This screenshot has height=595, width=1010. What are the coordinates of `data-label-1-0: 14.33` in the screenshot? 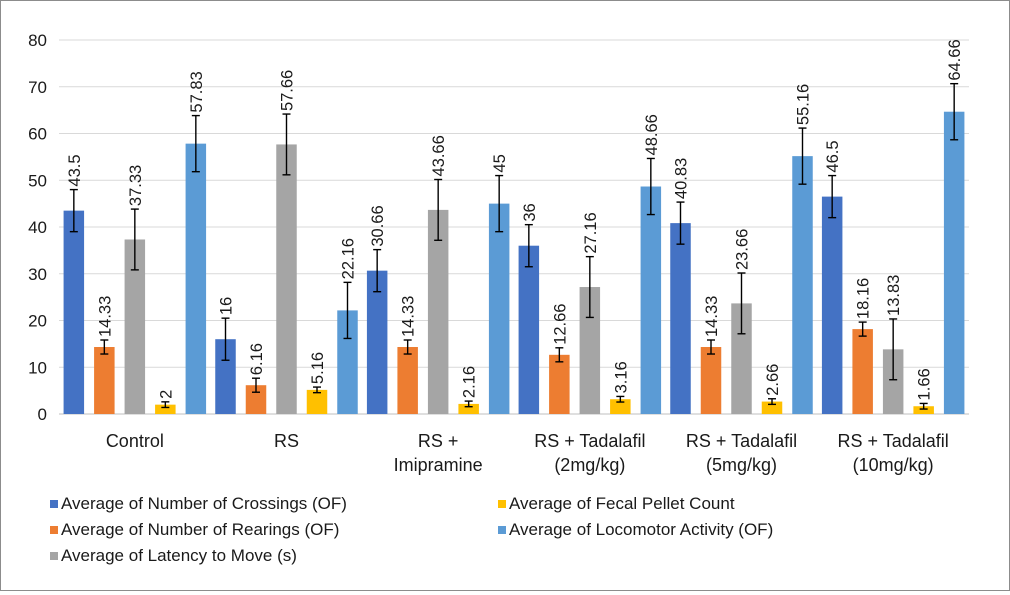 It's located at (105, 316).